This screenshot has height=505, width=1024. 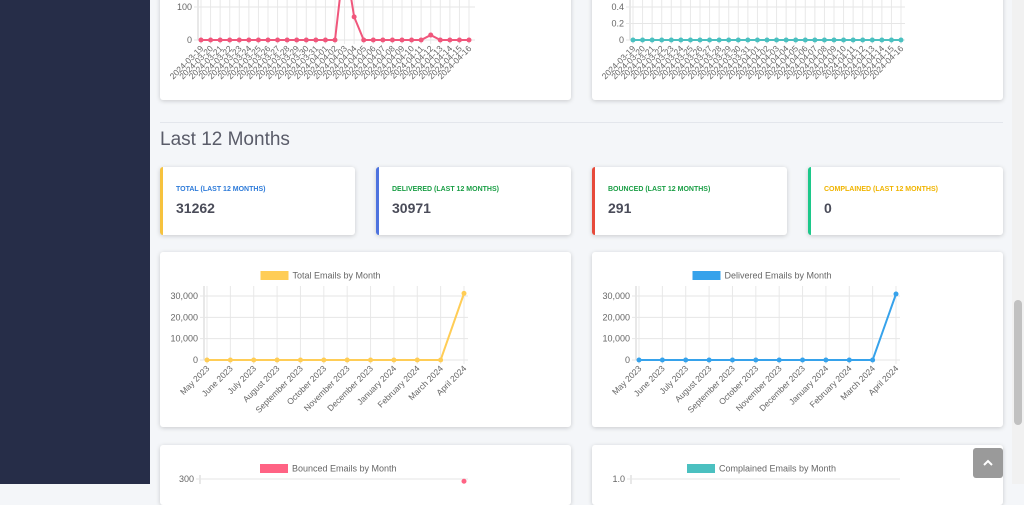 What do you see at coordinates (411, 208) in the screenshot?
I see `stat-value: 30971` at bounding box center [411, 208].